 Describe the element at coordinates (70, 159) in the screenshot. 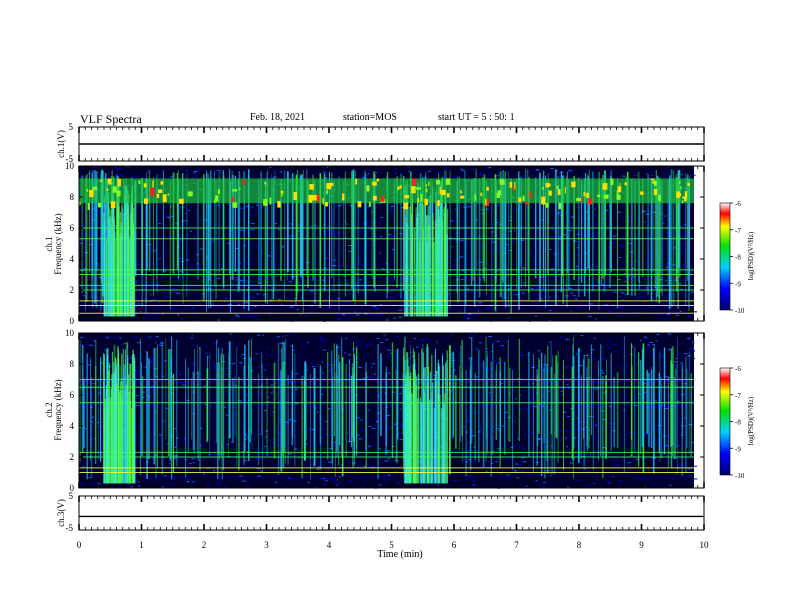

I see `ch1-ytick-bottom: -5` at that location.